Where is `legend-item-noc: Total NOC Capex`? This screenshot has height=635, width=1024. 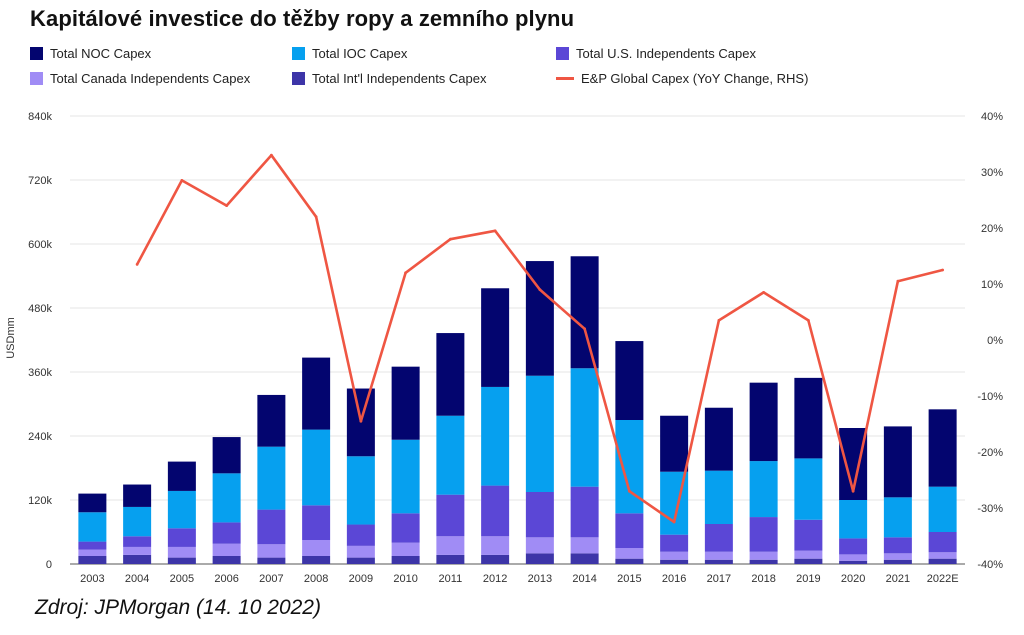
legend-item-noc: Total NOC Capex is located at coordinates (90, 53).